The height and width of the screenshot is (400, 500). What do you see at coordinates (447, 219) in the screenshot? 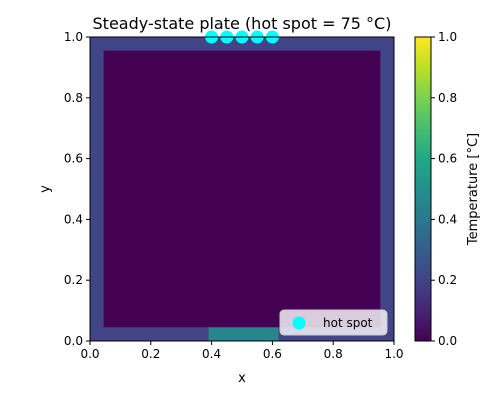
I see `colorbar-tick-label: 0.4` at bounding box center [447, 219].